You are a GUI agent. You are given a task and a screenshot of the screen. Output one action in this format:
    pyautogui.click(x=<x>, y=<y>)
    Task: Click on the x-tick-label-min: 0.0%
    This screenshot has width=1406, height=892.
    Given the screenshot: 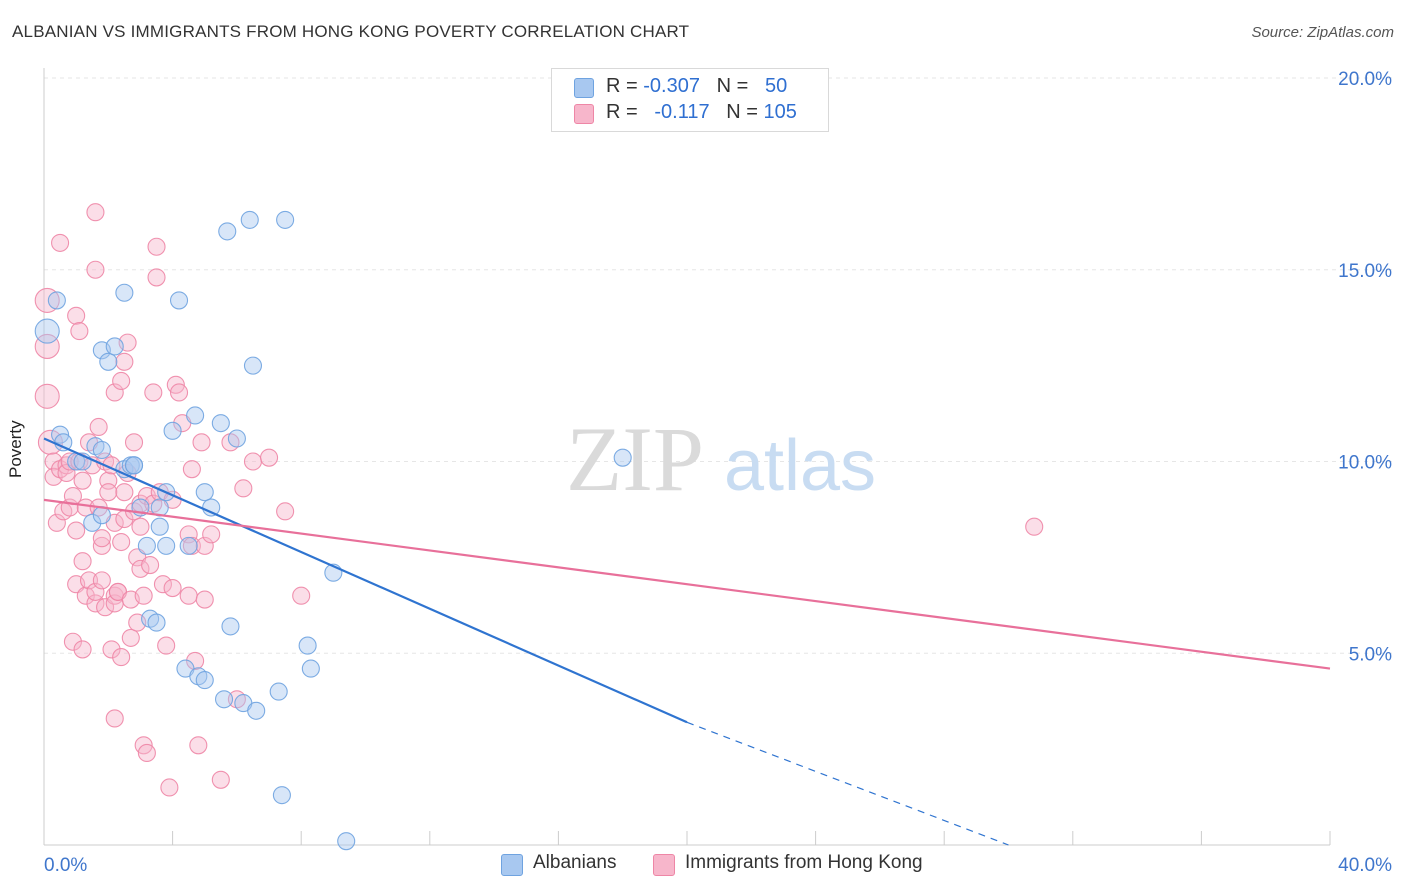 What is the action you would take?
    pyautogui.click(x=65, y=865)
    